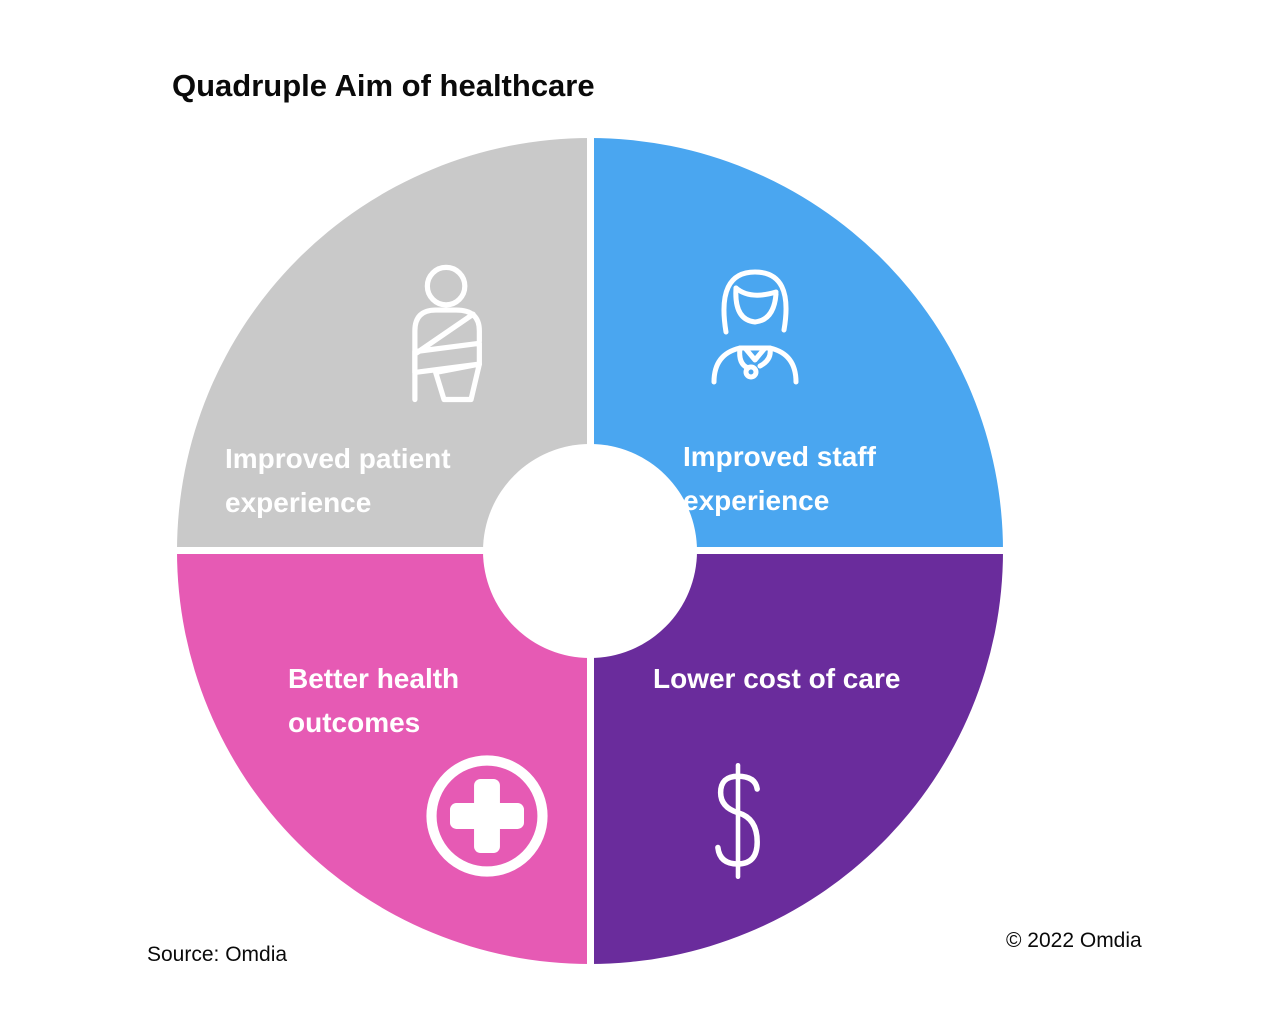 This screenshot has width=1280, height=1022. What do you see at coordinates (217, 954) in the screenshot?
I see `source-note: Source: Omdia` at bounding box center [217, 954].